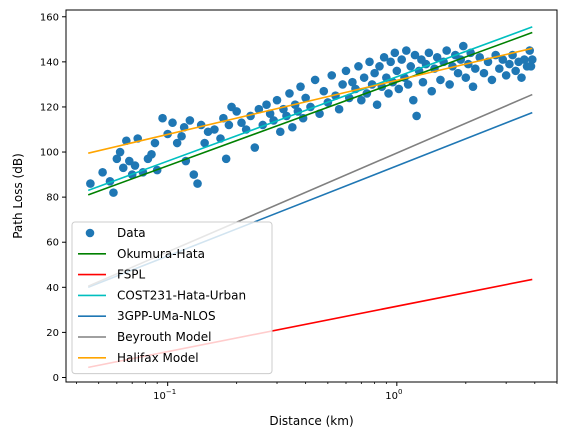 This screenshot has width=571, height=437. Describe the element at coordinates (164, 395) in the screenshot. I see `x-tick-label: 10⁻¹` at that location.